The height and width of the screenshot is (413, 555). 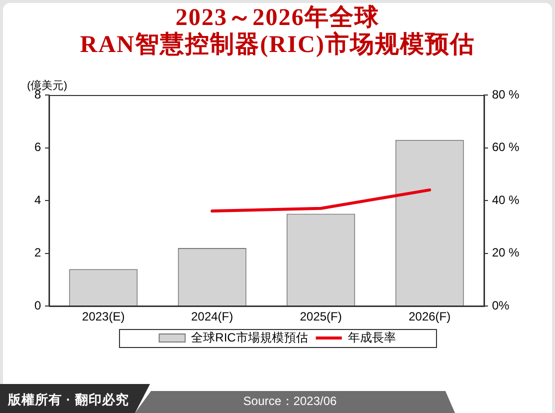 I want to click on y-tick-label: 0, so click(x=38, y=305).